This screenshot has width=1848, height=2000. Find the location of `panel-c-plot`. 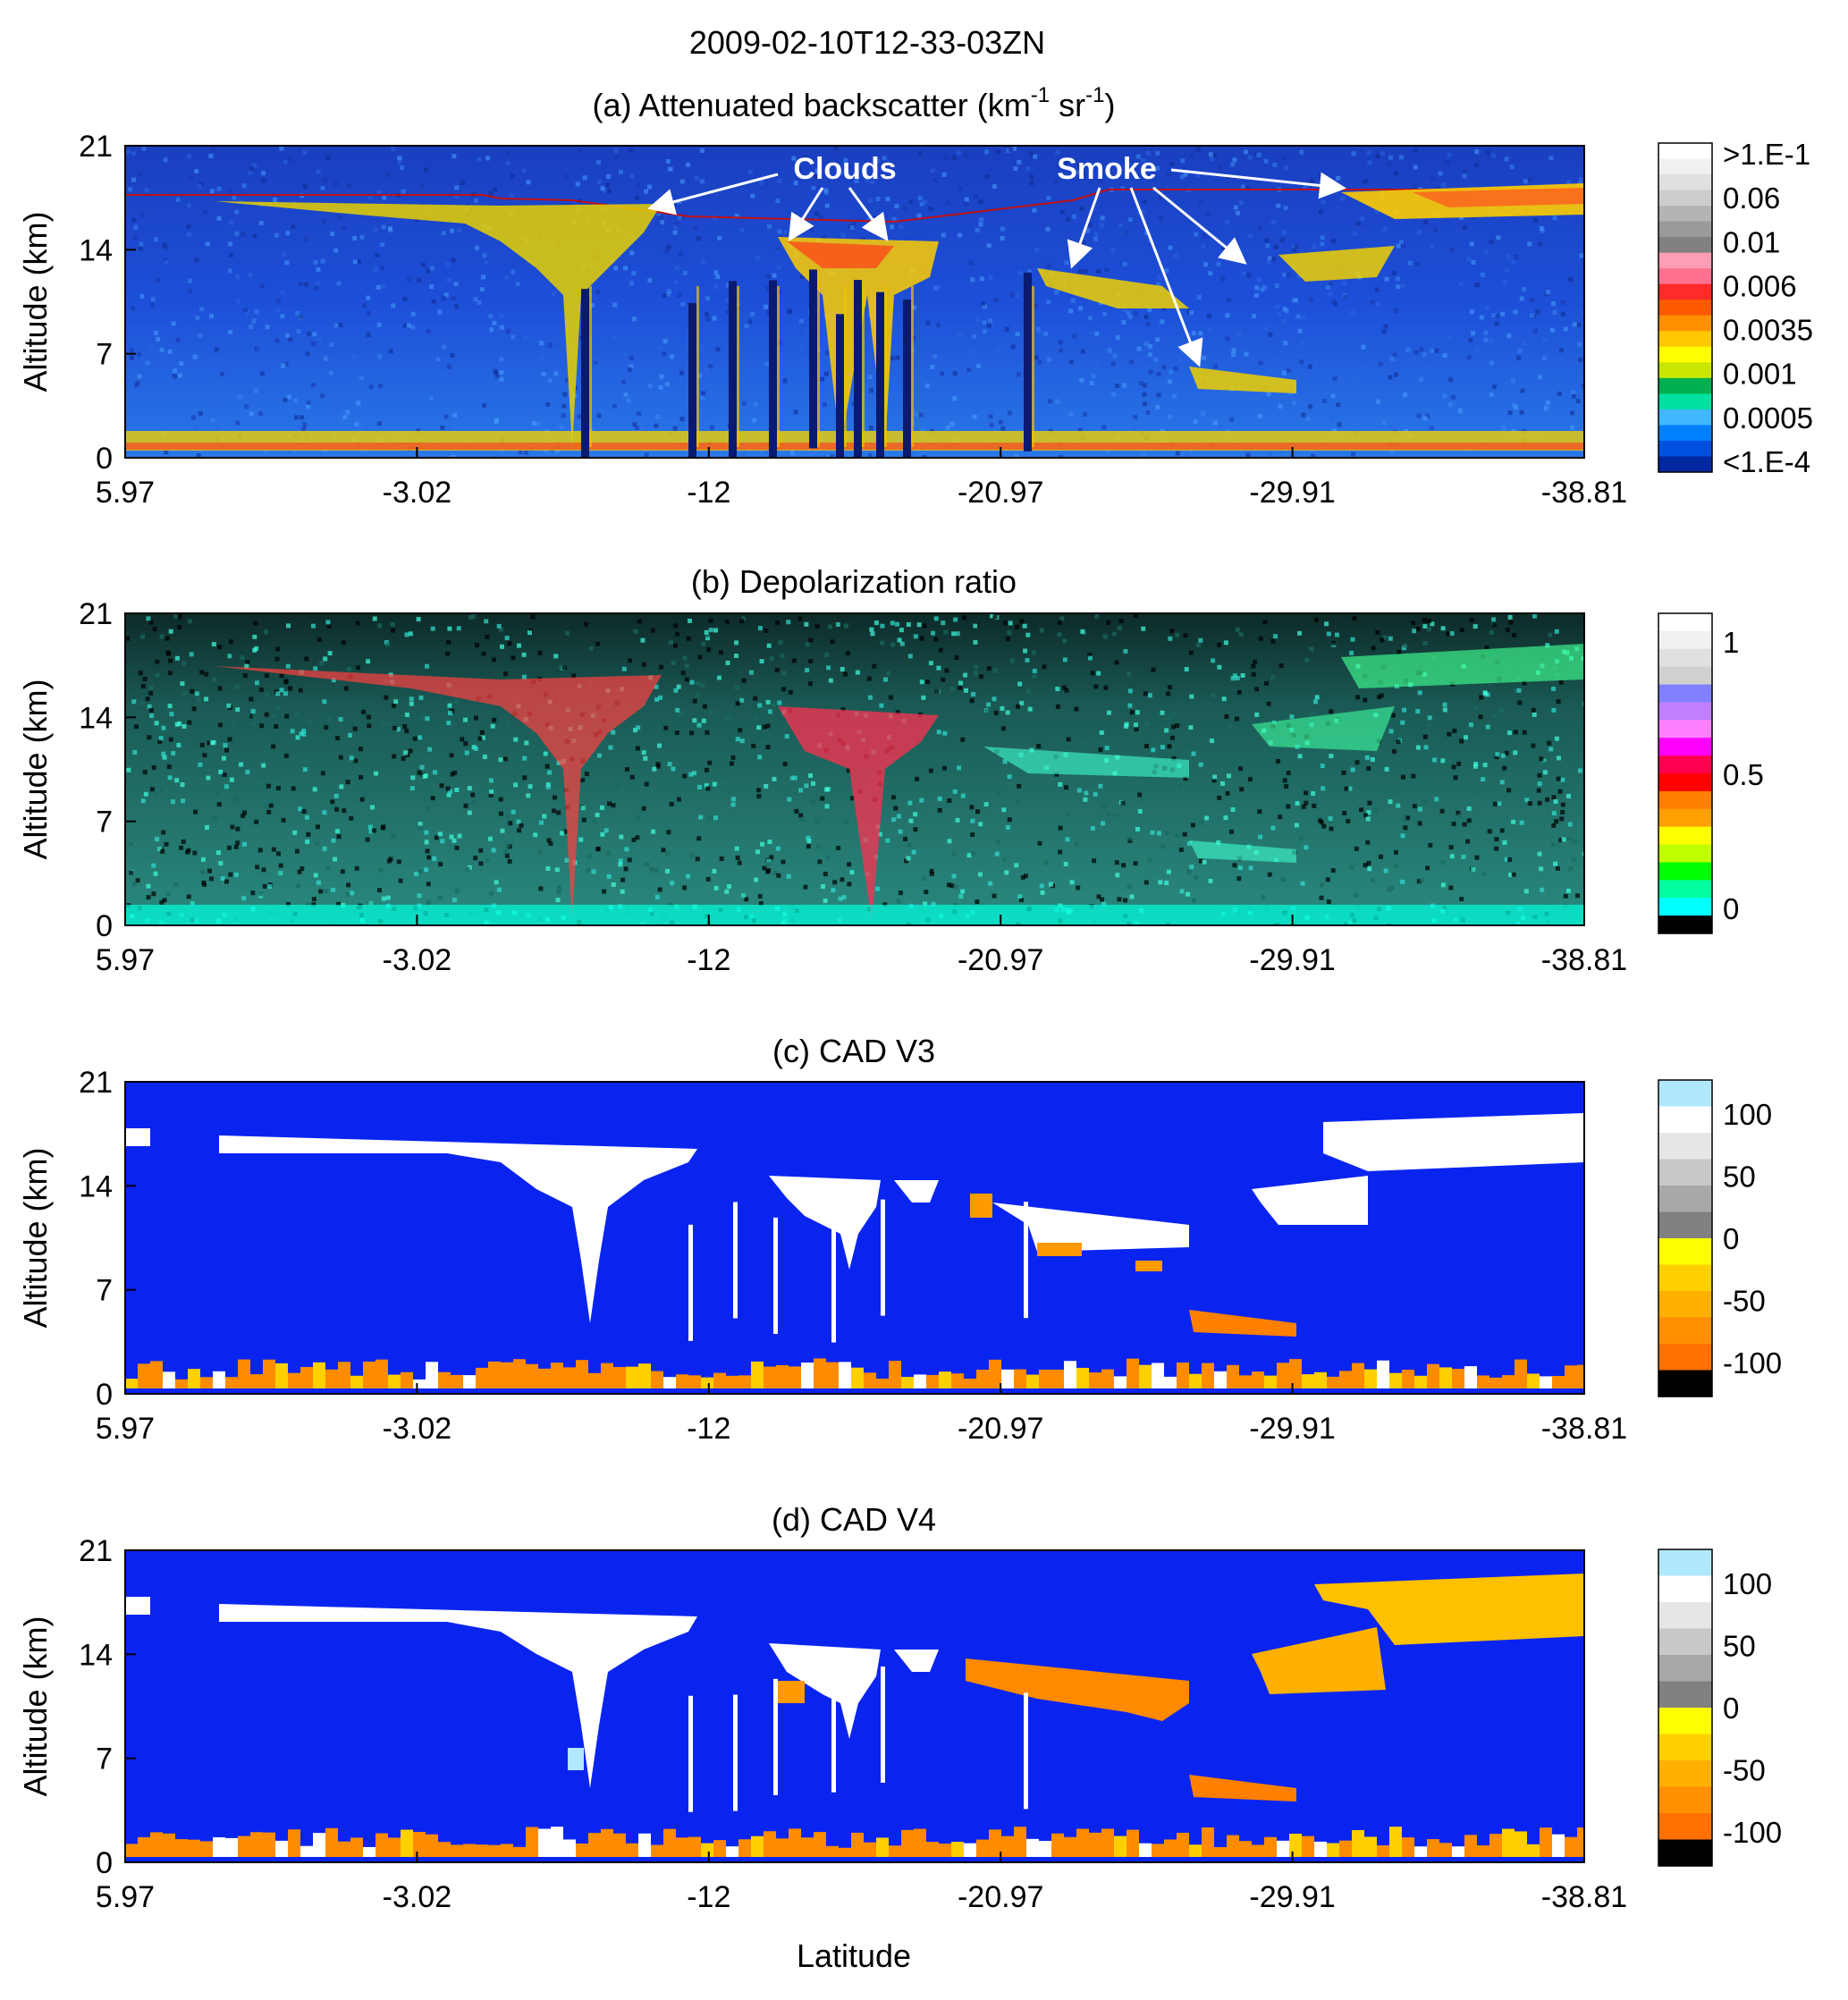

panel-c-plot is located at coordinates (854, 1238).